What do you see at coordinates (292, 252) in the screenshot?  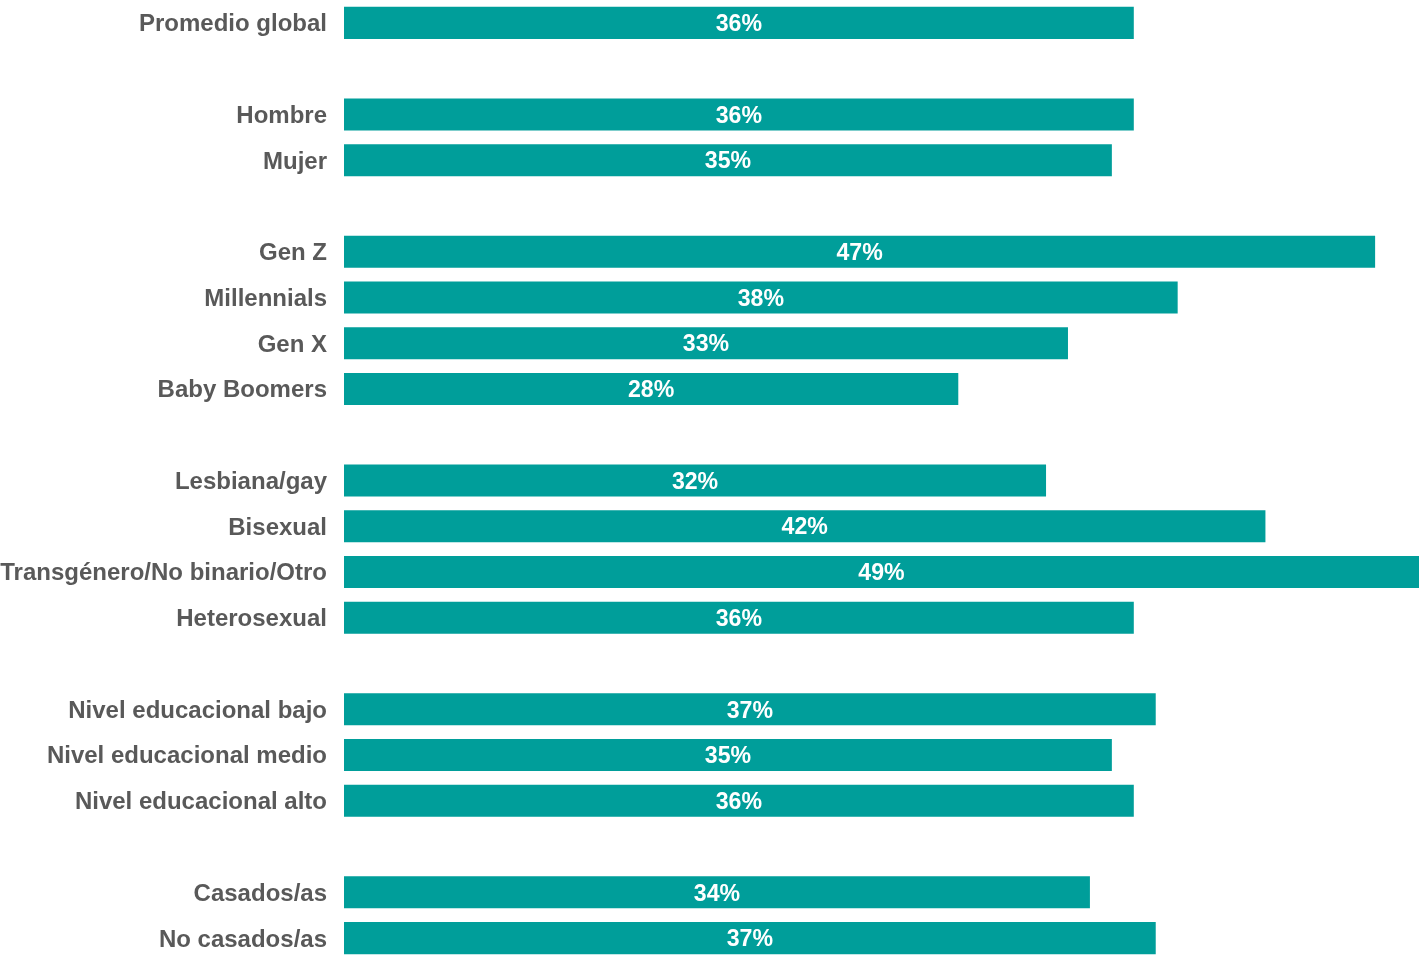 I see `y-tick-label: Gen Z` at bounding box center [292, 252].